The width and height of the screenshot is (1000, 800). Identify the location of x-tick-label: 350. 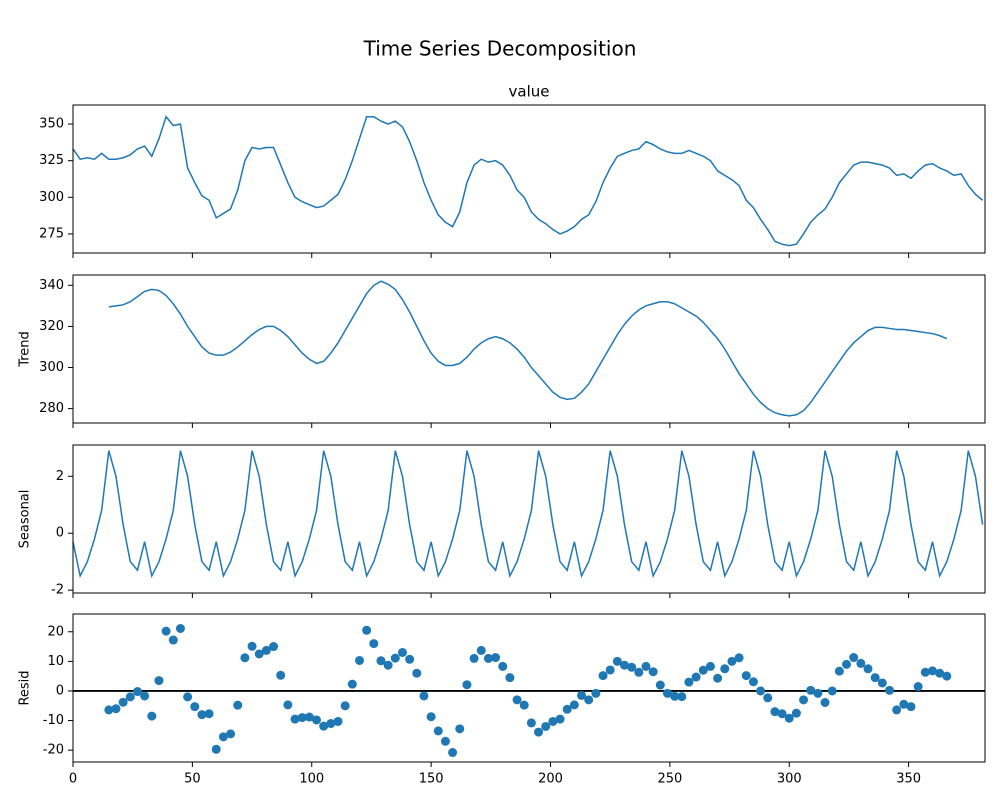
(908, 779).